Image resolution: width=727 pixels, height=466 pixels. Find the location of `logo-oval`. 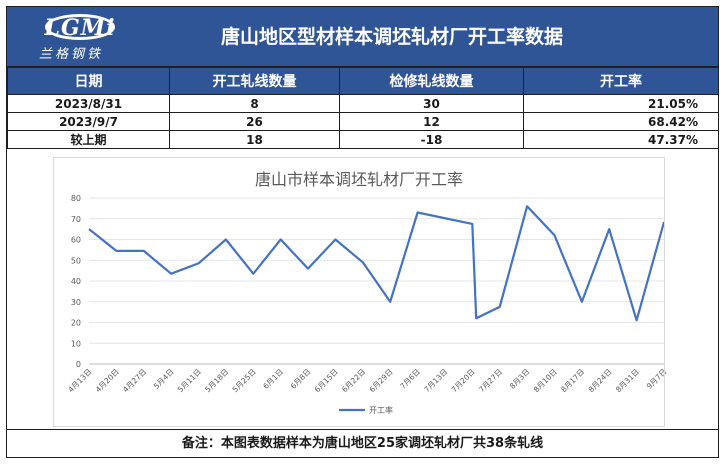

logo-oval is located at coordinates (80, 27).